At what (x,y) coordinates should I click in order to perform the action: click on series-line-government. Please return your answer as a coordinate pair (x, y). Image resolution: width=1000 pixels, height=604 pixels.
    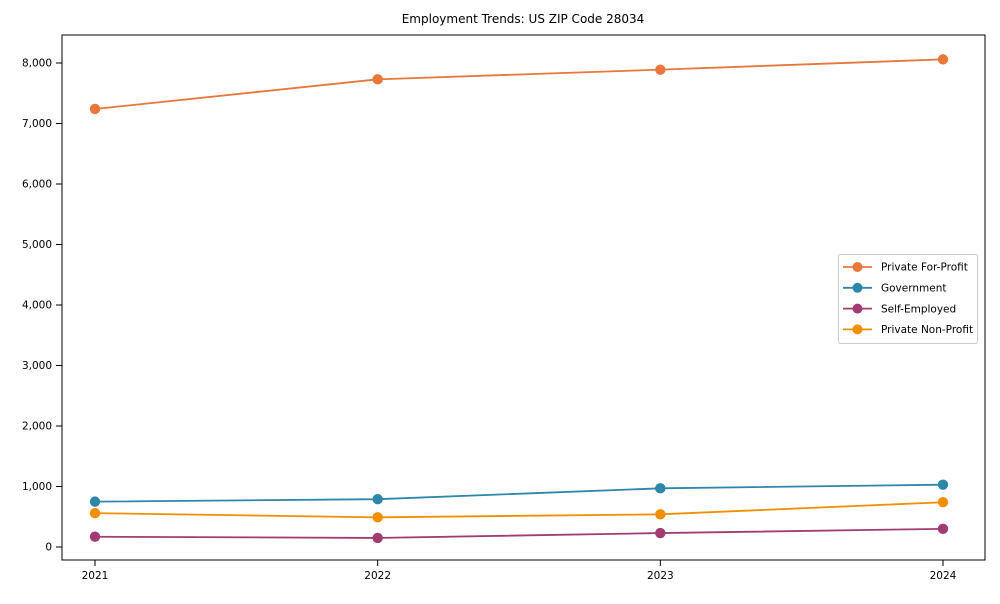
    Looking at the image, I should click on (519, 493).